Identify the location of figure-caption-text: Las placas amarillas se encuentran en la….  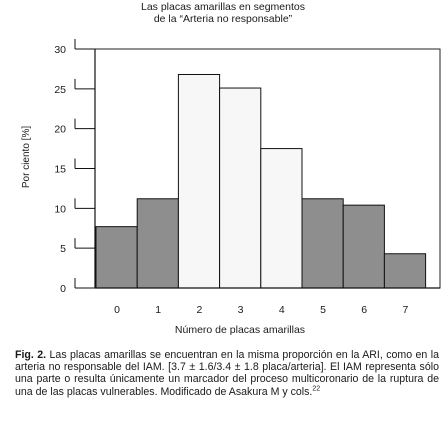
(227, 373).